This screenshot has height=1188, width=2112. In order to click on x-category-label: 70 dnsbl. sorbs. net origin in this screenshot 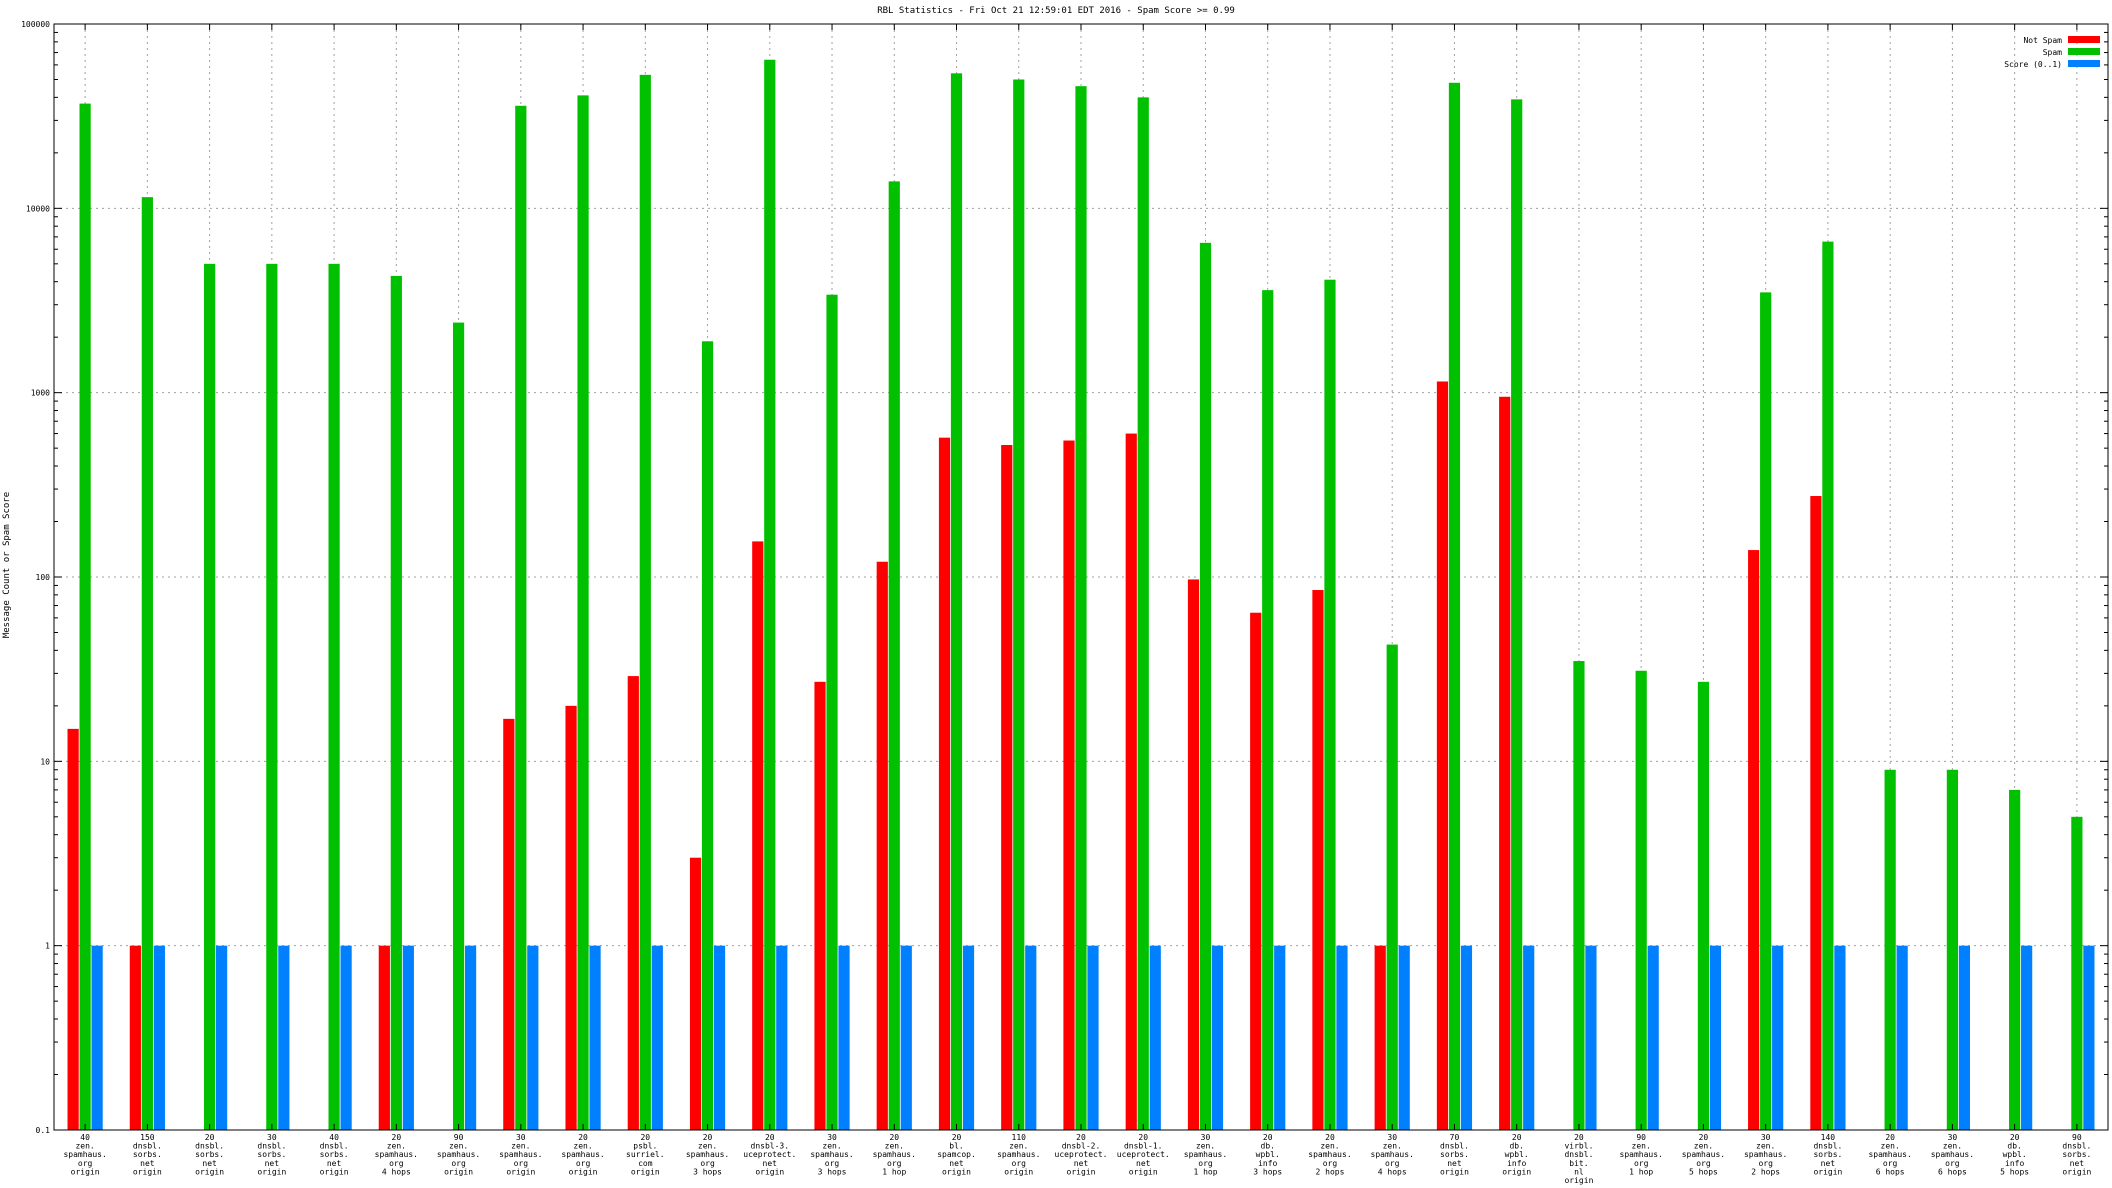, I will do `click(1454, 1154)`.